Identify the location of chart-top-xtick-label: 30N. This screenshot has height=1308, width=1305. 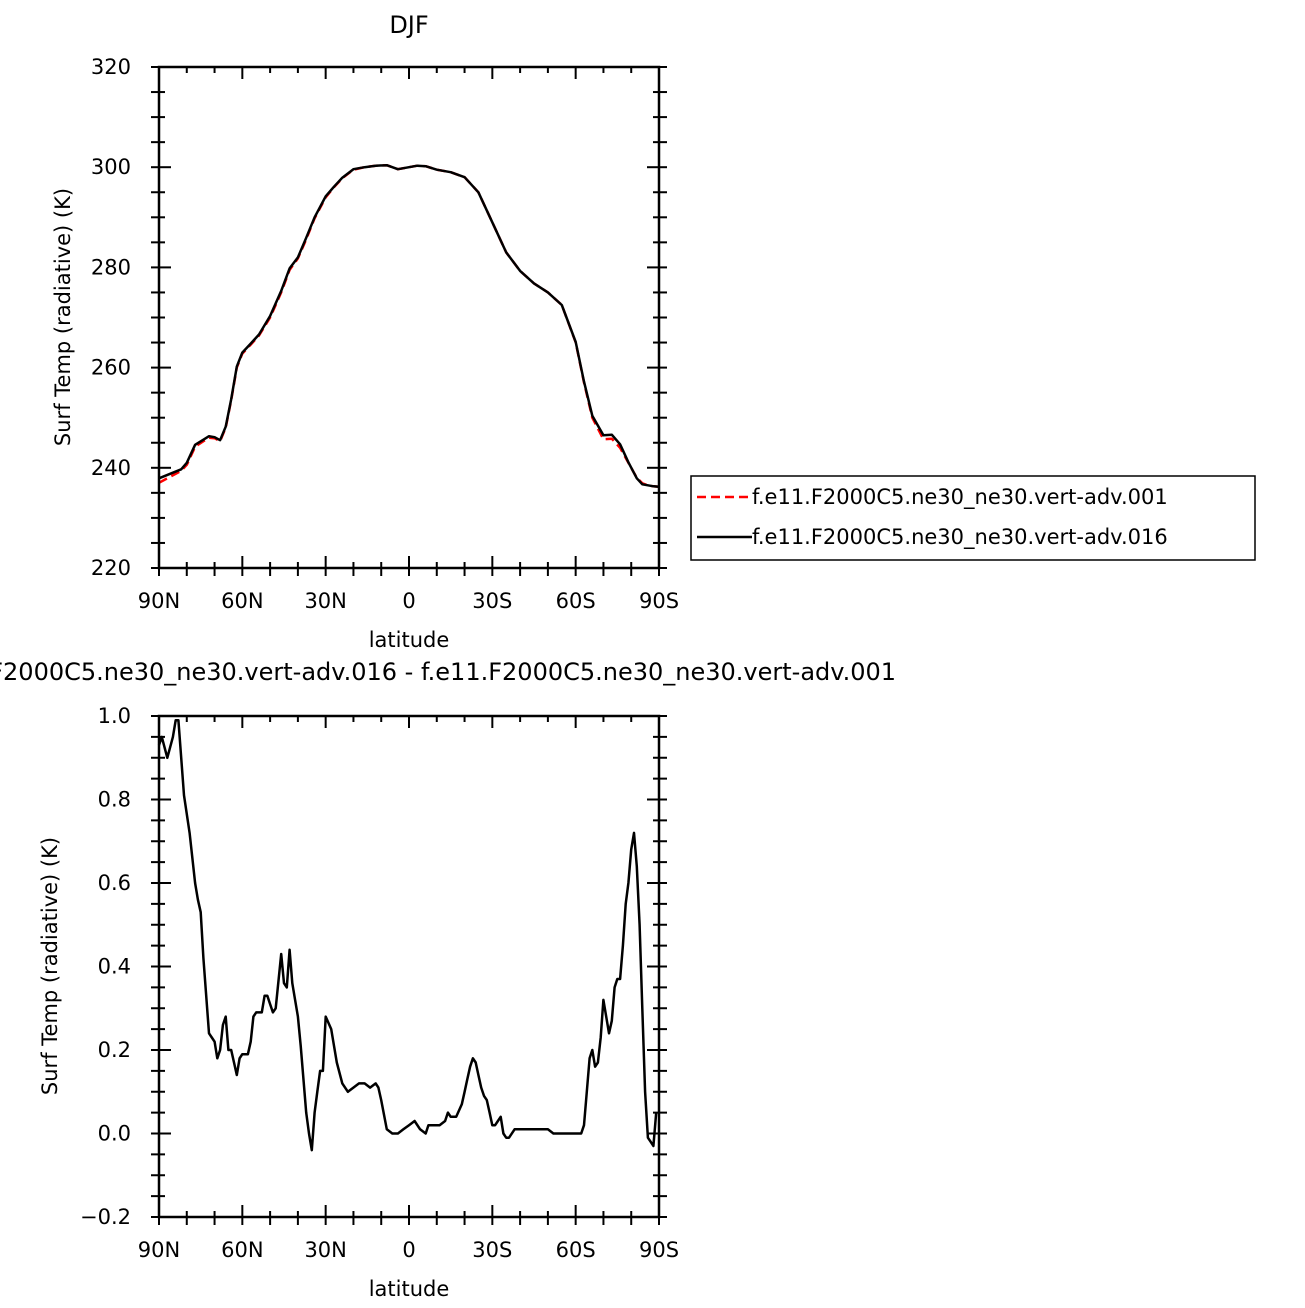
(325, 601).